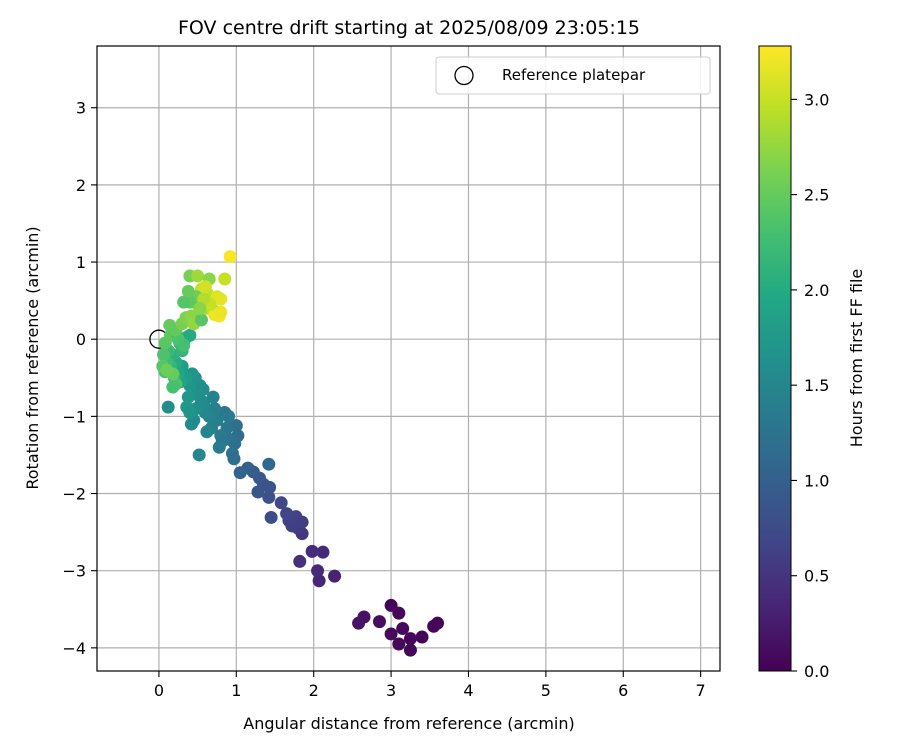 This screenshot has width=900, height=750. I want to click on y-axis-label: Rotation from reference (arcmin), so click(32, 357).